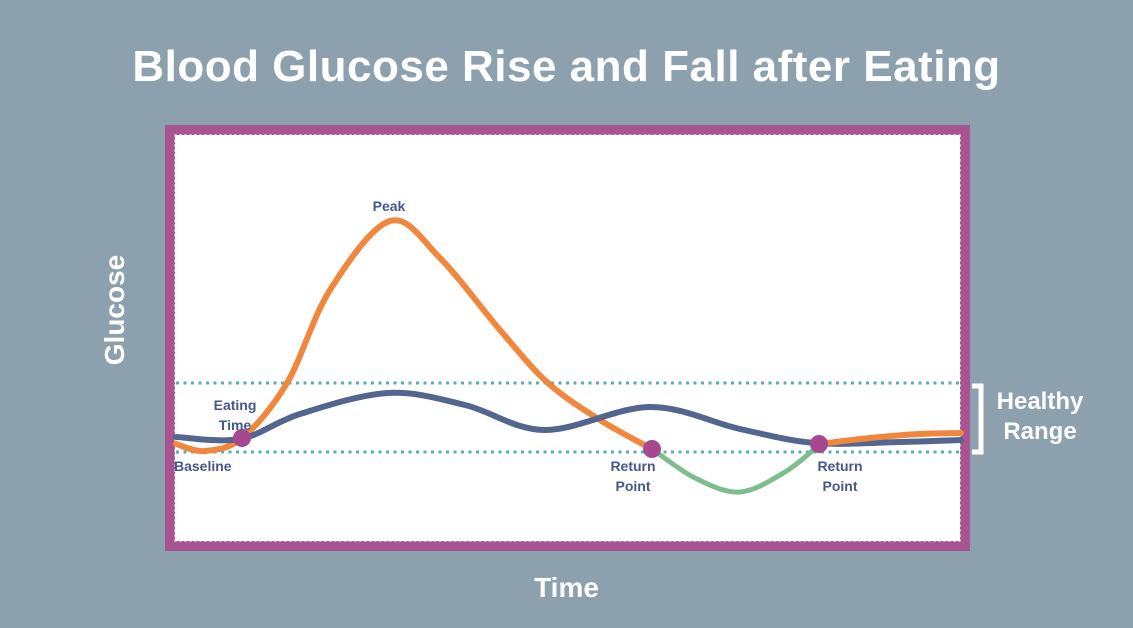 Image resolution: width=1133 pixels, height=628 pixels. I want to click on eating-time-annotation: Eating Time, so click(235, 415).